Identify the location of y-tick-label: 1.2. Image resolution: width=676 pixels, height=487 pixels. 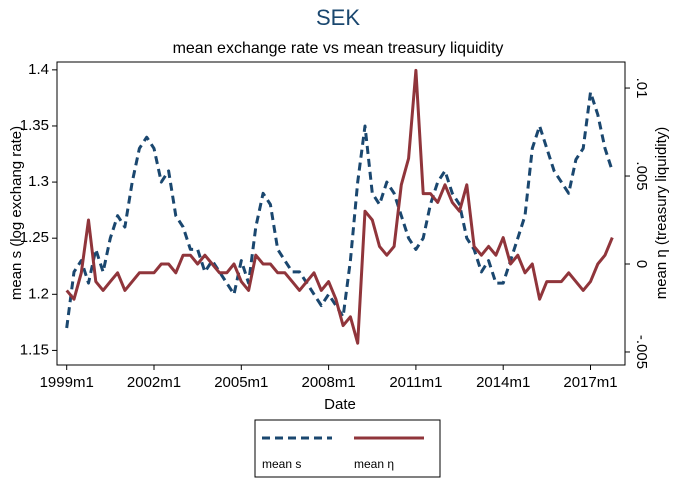
(38, 293).